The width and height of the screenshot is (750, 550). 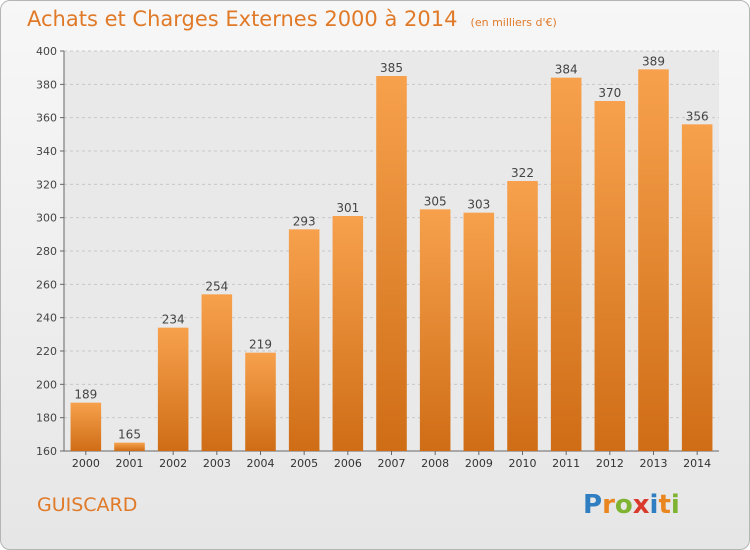 What do you see at coordinates (304, 221) in the screenshot?
I see `data-label-2005: 293` at bounding box center [304, 221].